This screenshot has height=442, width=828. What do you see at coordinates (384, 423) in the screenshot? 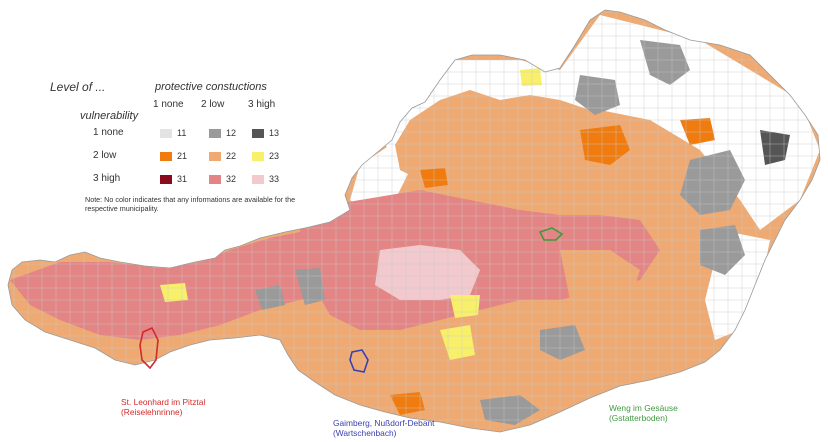
I see `site-name: Gaimberg, Nußdorf-Debant` at bounding box center [384, 423].